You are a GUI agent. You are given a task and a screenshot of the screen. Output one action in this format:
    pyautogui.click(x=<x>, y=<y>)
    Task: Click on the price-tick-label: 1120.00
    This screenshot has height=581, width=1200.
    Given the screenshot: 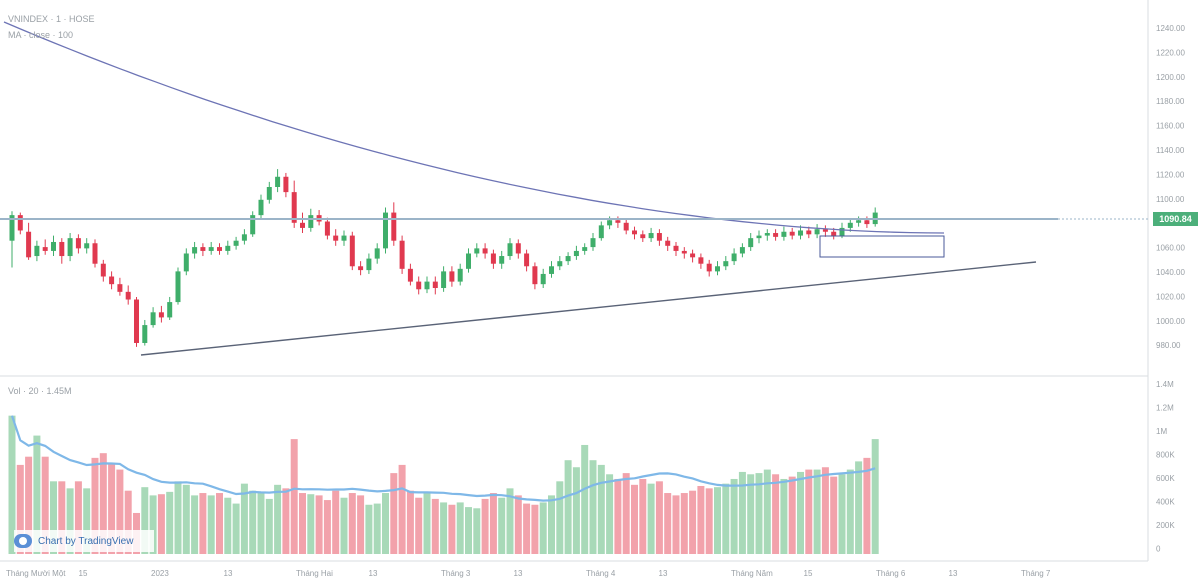 What is the action you would take?
    pyautogui.click(x=1170, y=174)
    